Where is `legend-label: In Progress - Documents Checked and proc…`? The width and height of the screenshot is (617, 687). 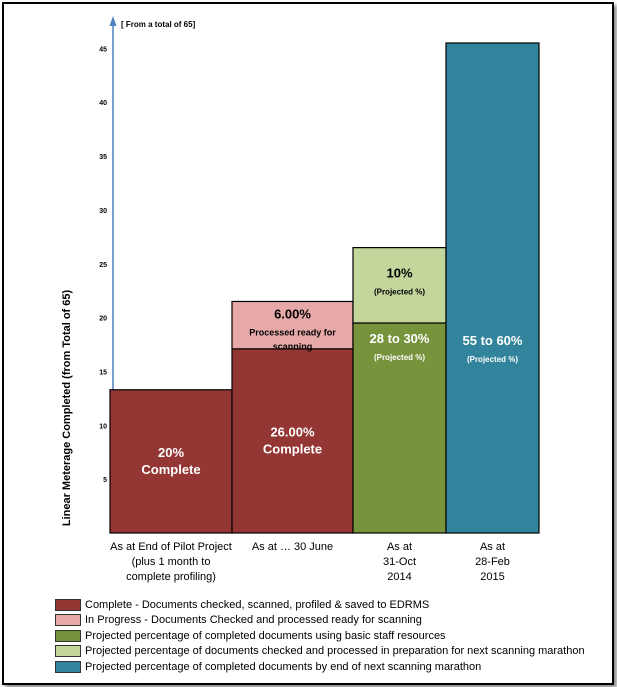
legend-label: In Progress - Documents Checked and proc… is located at coordinates (253, 620).